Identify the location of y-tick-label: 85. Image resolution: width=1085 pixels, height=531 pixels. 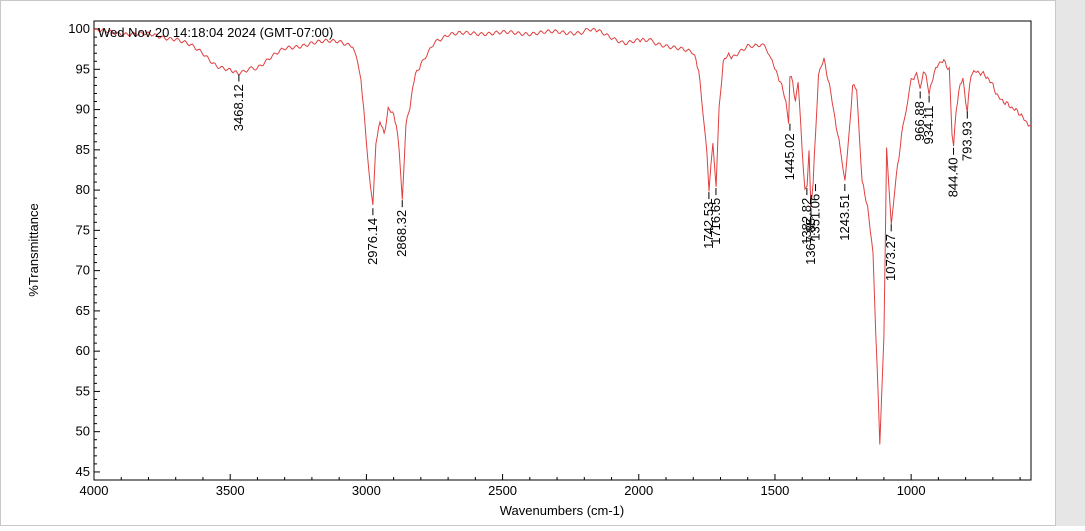
(83, 149).